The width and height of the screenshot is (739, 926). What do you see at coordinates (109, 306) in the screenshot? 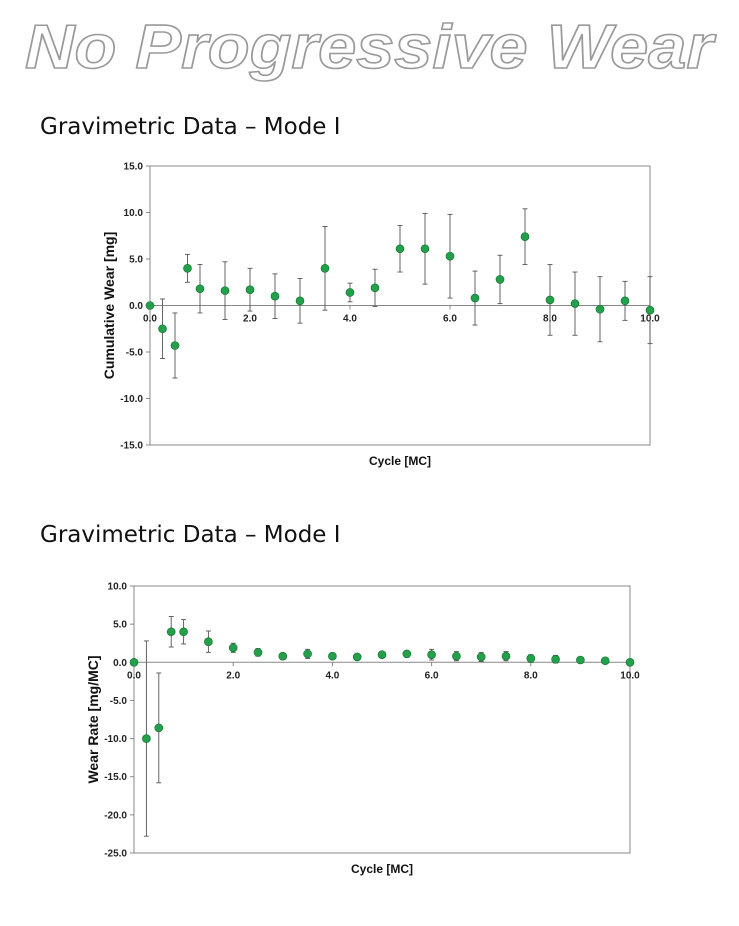
I see `y-axis-title: Cumulative Wear [mg]` at bounding box center [109, 306].